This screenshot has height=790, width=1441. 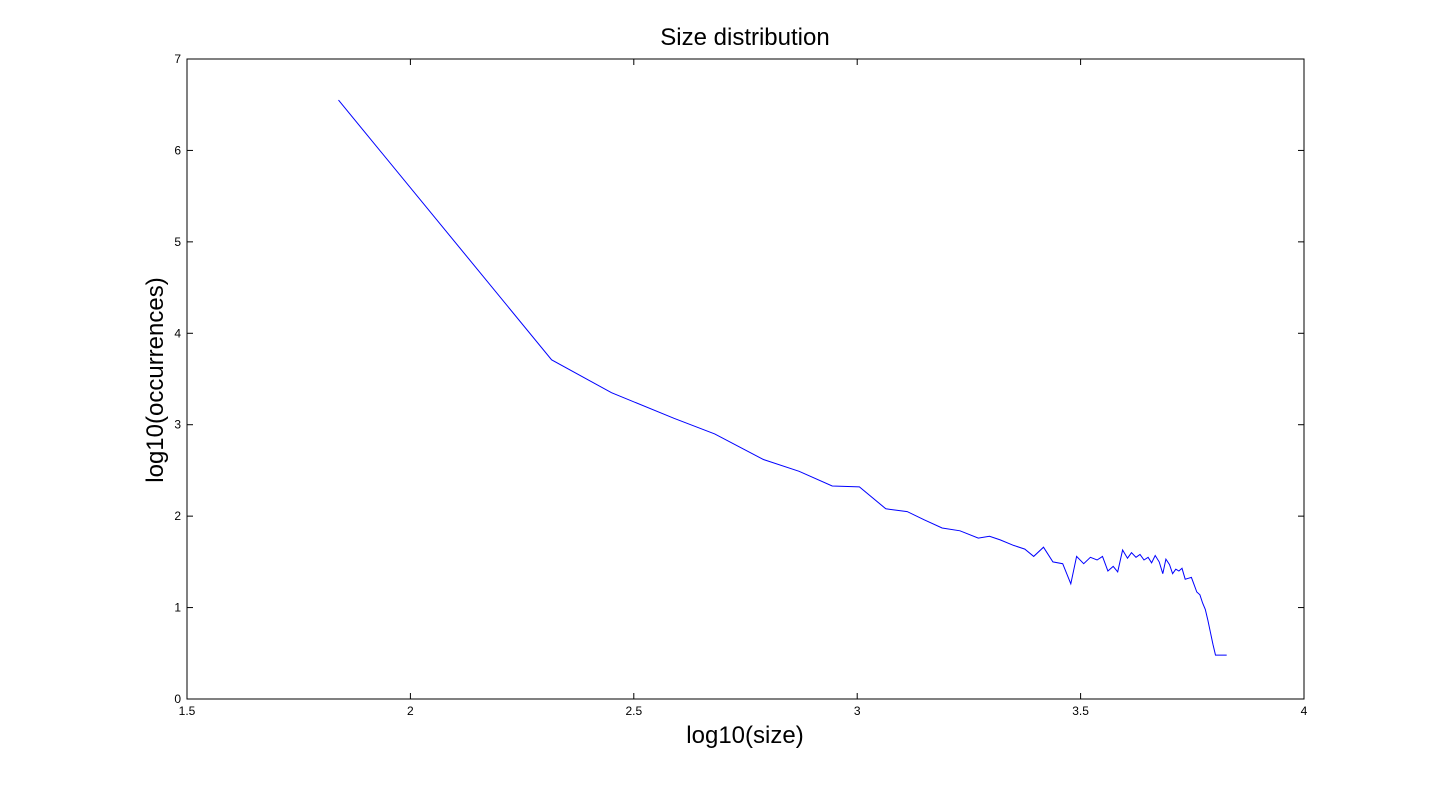 I want to click on x-tick-label: 2.5, so click(x=633, y=711).